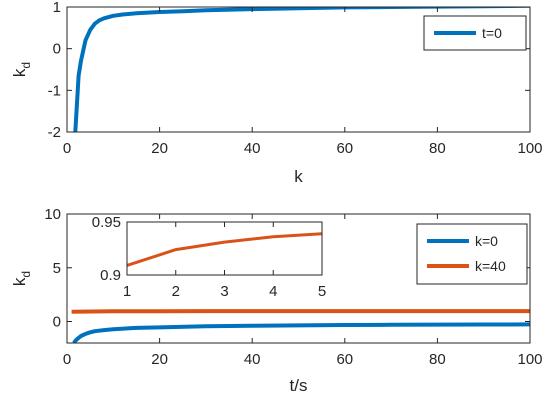 This screenshot has height=405, width=550. I want to click on legend-label: k=40, so click(490, 266).